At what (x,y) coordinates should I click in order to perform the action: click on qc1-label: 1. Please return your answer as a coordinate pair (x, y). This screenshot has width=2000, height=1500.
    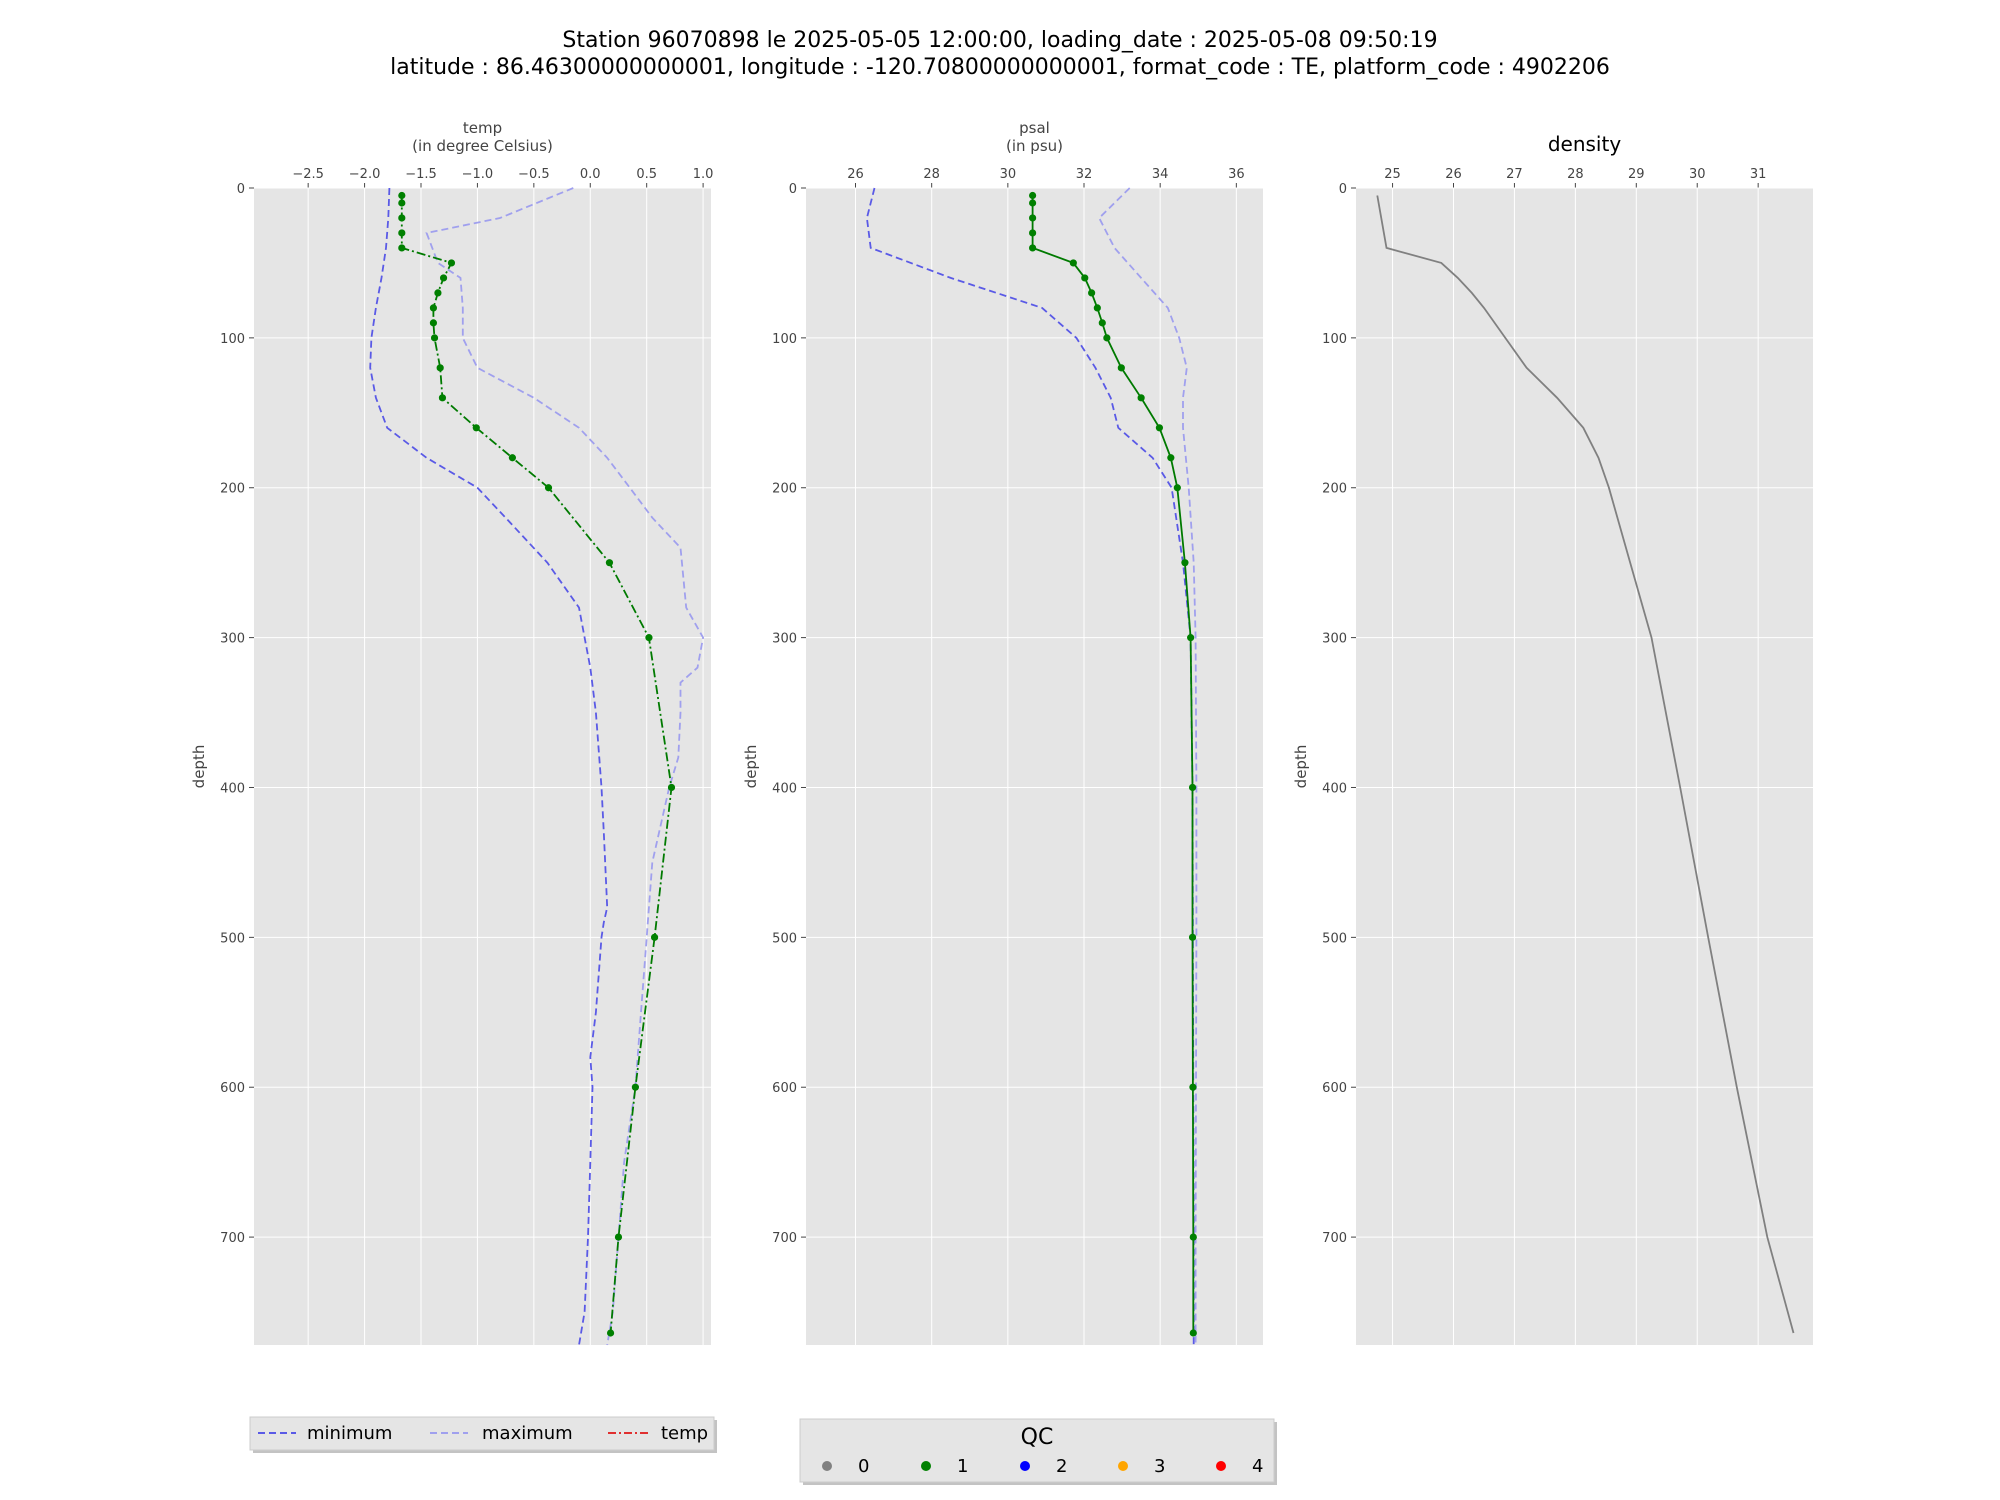
    Looking at the image, I should click on (962, 1466).